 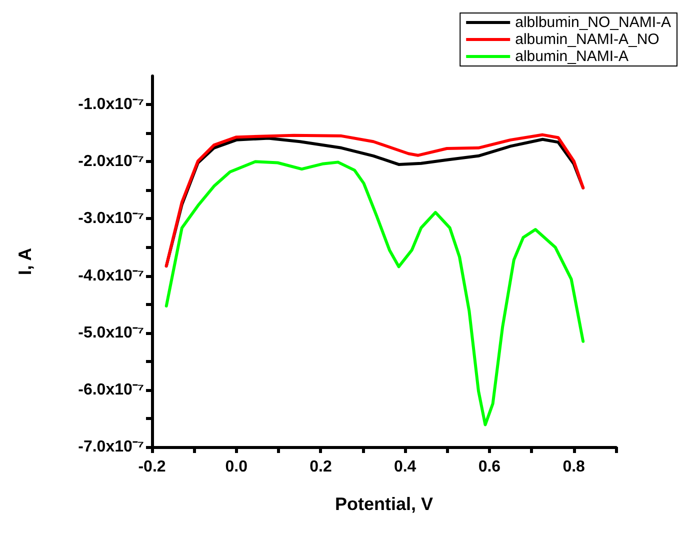 What do you see at coordinates (489, 467) in the screenshot?
I see `x-tick-label: 0.6` at bounding box center [489, 467].